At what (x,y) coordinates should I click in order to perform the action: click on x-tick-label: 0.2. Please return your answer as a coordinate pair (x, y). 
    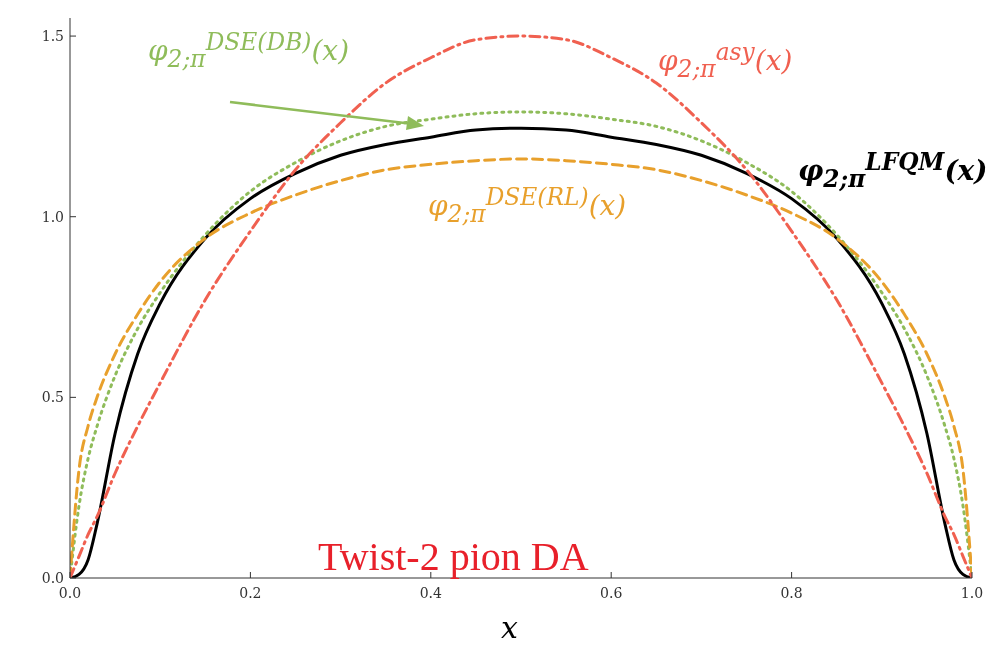
    Looking at the image, I should click on (250, 592).